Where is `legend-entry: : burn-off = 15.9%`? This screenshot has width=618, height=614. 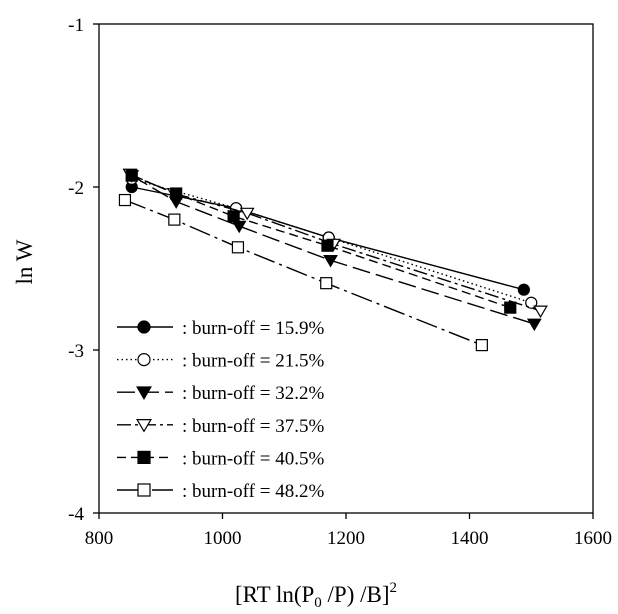
legend-entry: : burn-off = 15.9% is located at coordinates (220, 328).